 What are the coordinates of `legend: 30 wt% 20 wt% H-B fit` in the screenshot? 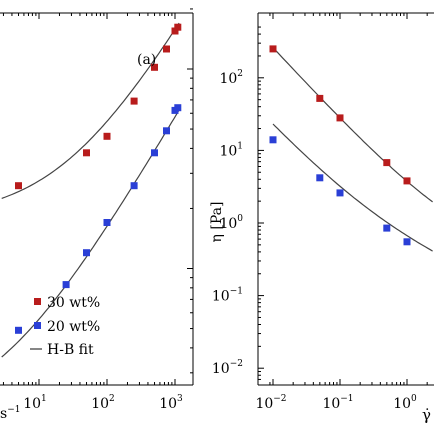 It's located at (65, 326).